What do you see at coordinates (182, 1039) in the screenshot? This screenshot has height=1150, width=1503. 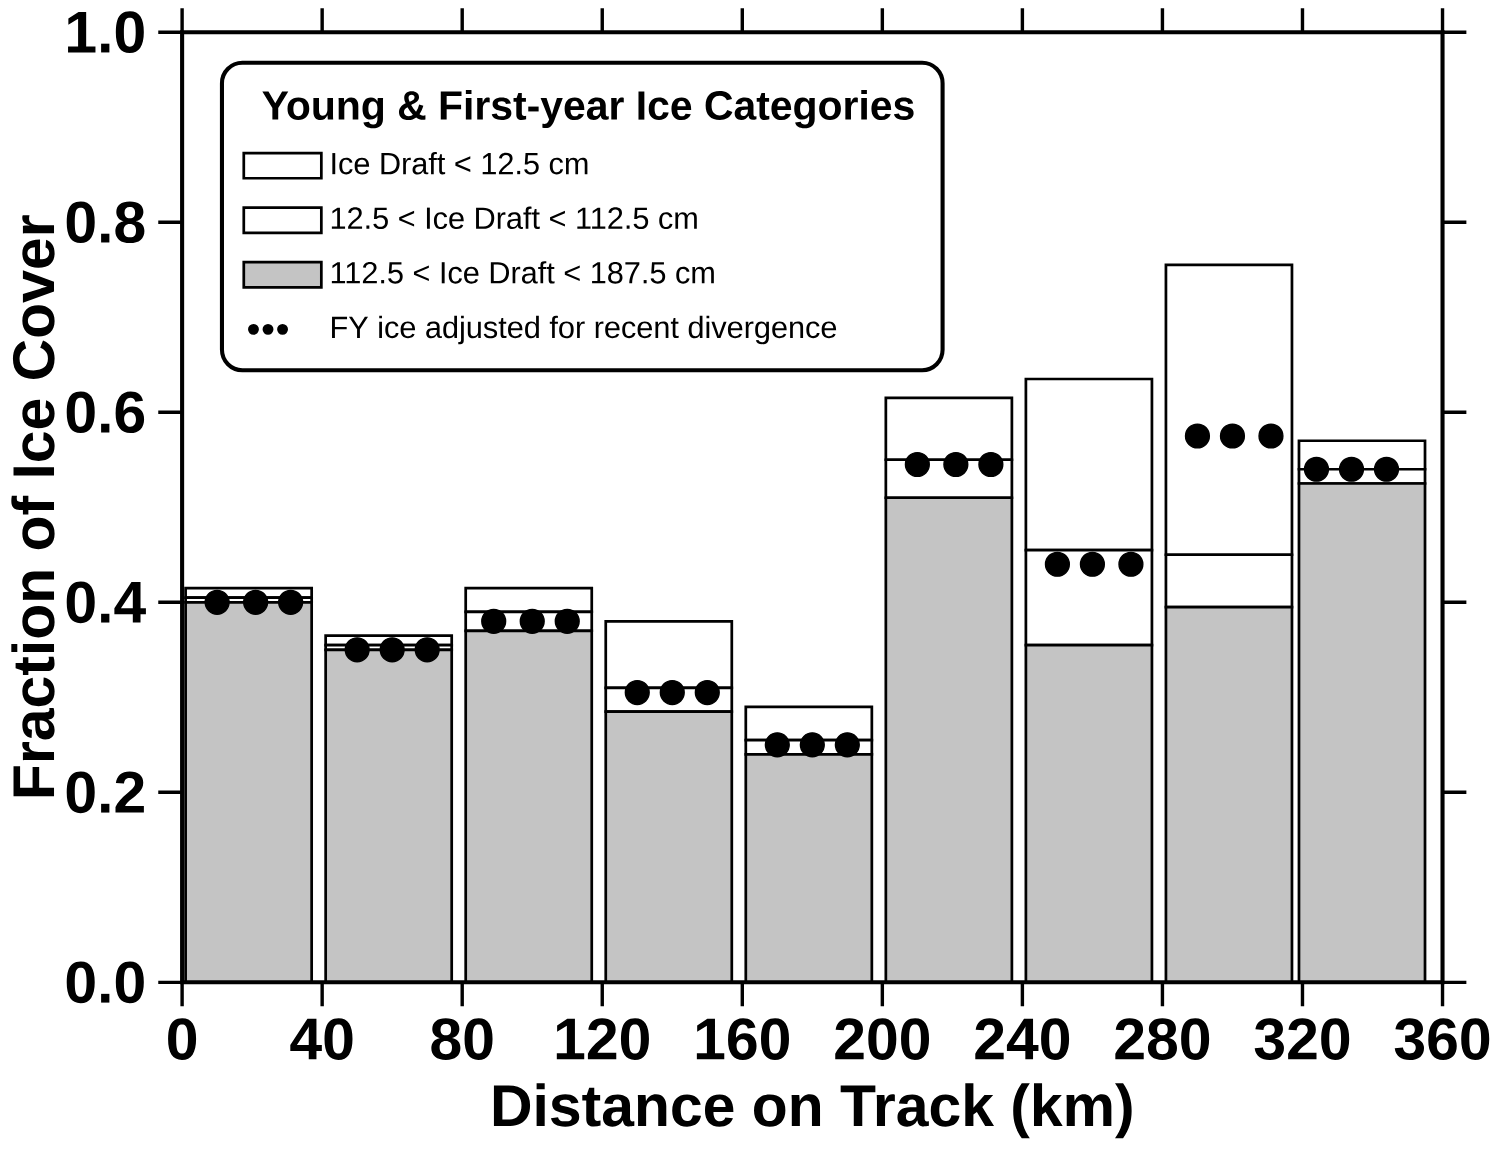 I see `x-tick-label: 0` at bounding box center [182, 1039].